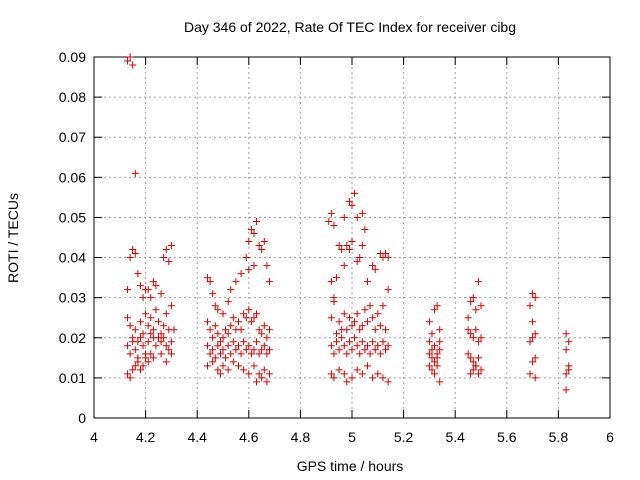 The height and width of the screenshot is (480, 640). Describe the element at coordinates (72, 338) in the screenshot. I see `y-tick-label: 0.02` at that location.